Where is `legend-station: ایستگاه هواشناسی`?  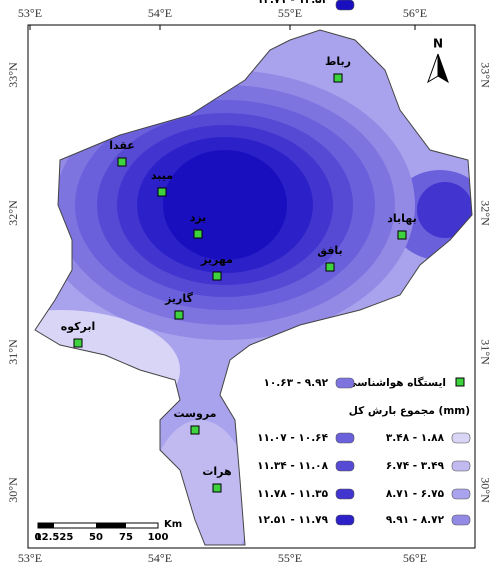
legend-station: ایستگاه هواشناسی is located at coordinates (396, 382).